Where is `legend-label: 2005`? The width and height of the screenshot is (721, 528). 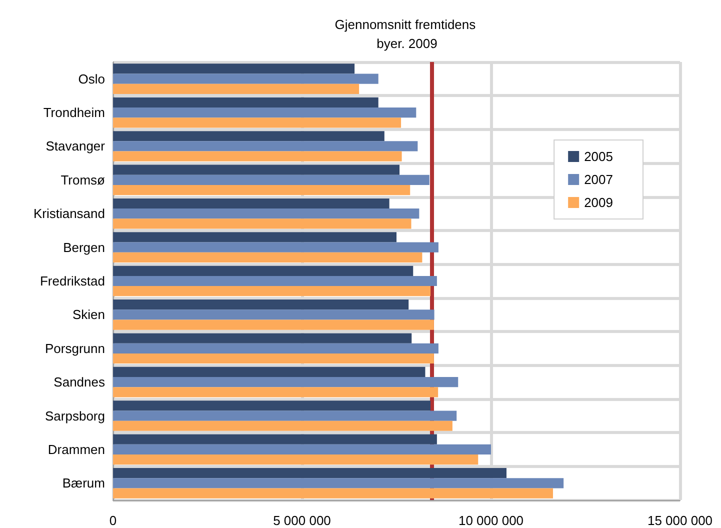 legend-label: 2005 is located at coordinates (598, 156).